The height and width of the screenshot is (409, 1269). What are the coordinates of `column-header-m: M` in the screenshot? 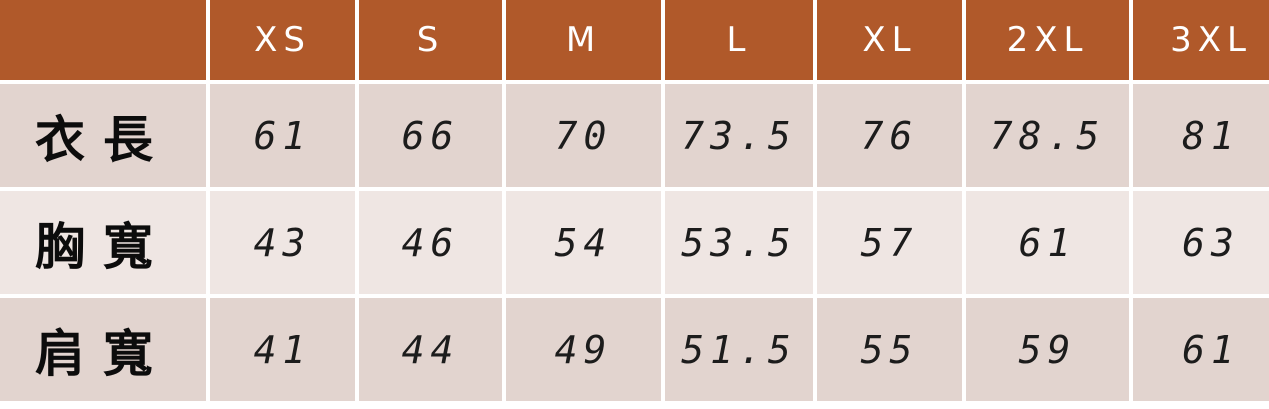 It's located at (583, 40).